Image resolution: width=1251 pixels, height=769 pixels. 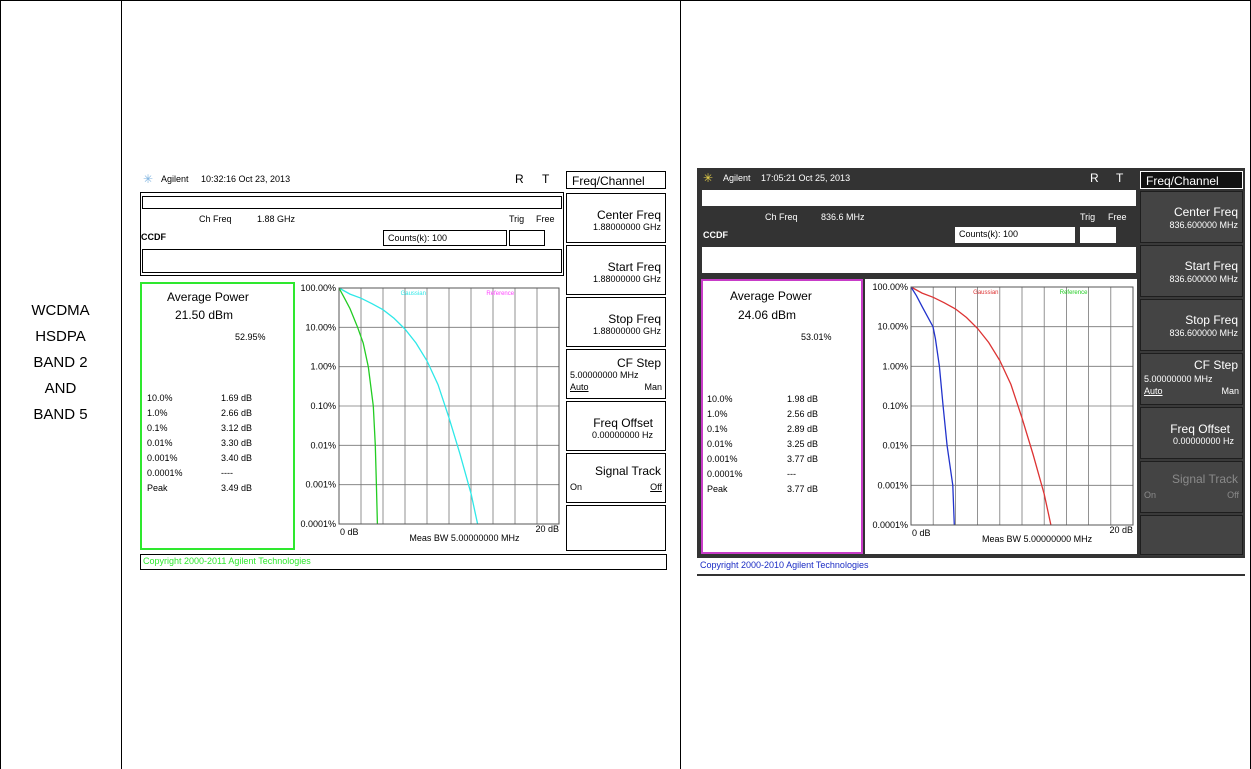 I want to click on status-r: R, so click(x=519, y=179).